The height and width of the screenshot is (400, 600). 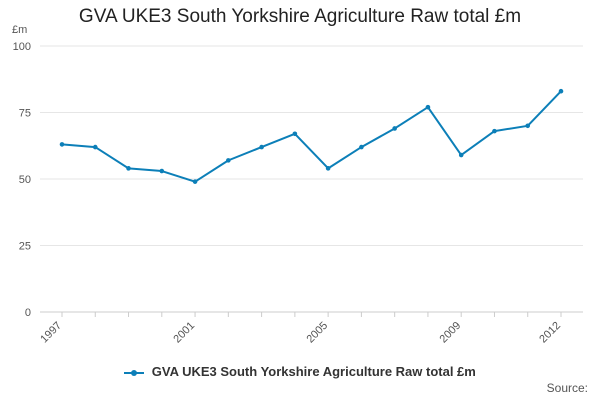 What do you see at coordinates (451, 333) in the screenshot?
I see `x-tick-label: 2009` at bounding box center [451, 333].